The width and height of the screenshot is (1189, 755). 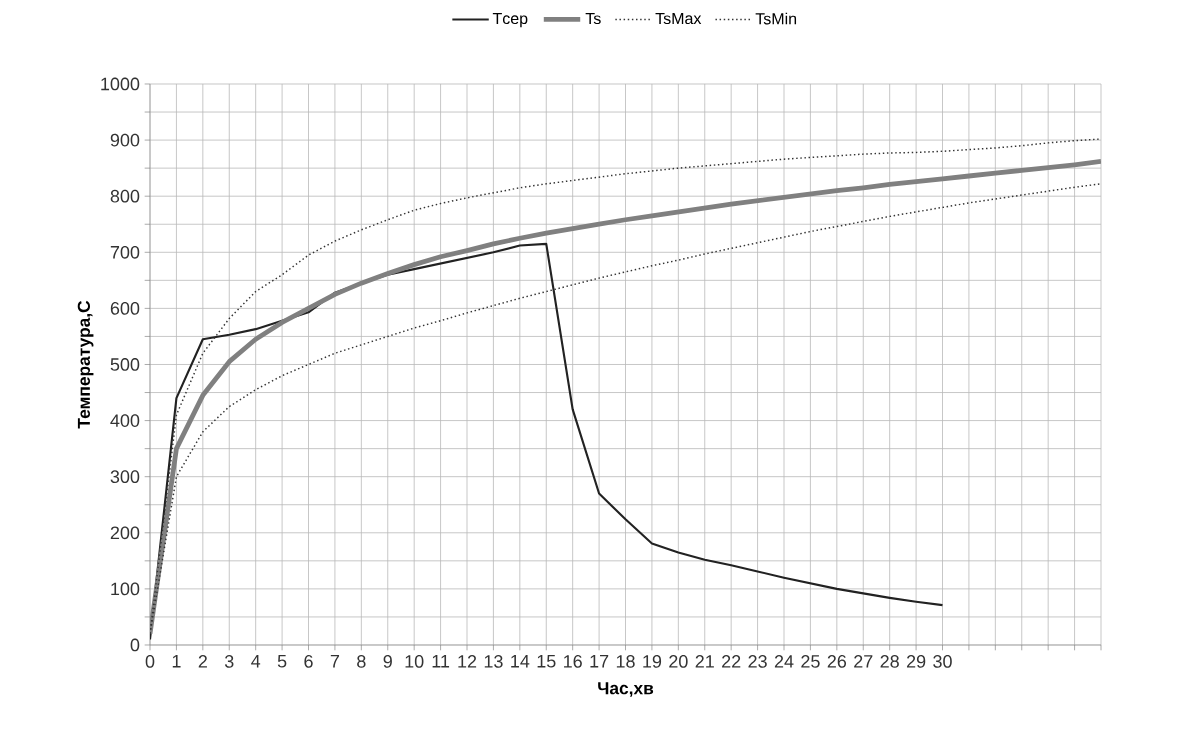 What do you see at coordinates (593, 18) in the screenshot?
I see `legend-label: Ts` at bounding box center [593, 18].